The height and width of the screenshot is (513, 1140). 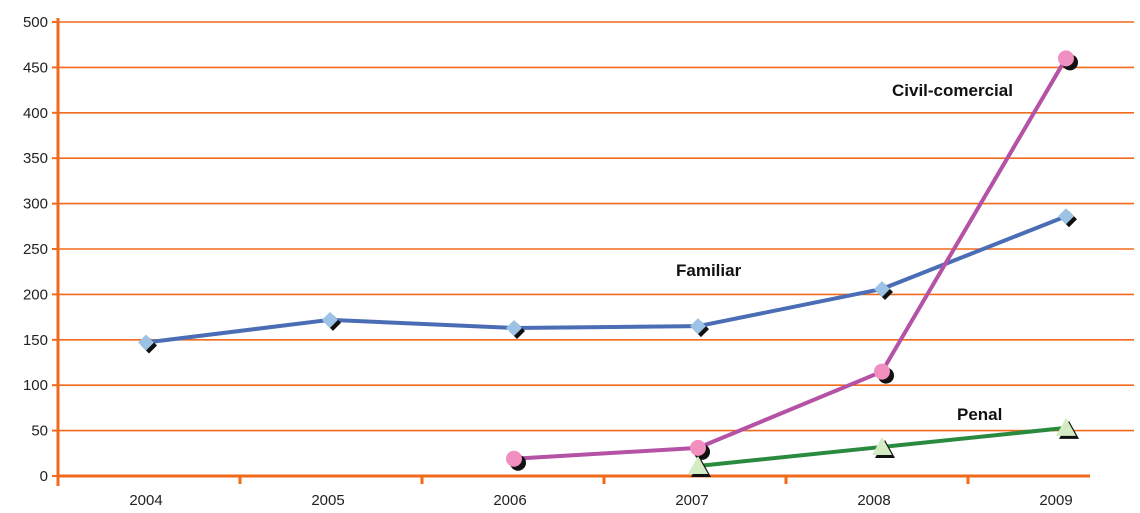 I want to click on marker-penal-2009, so click(x=1067, y=428).